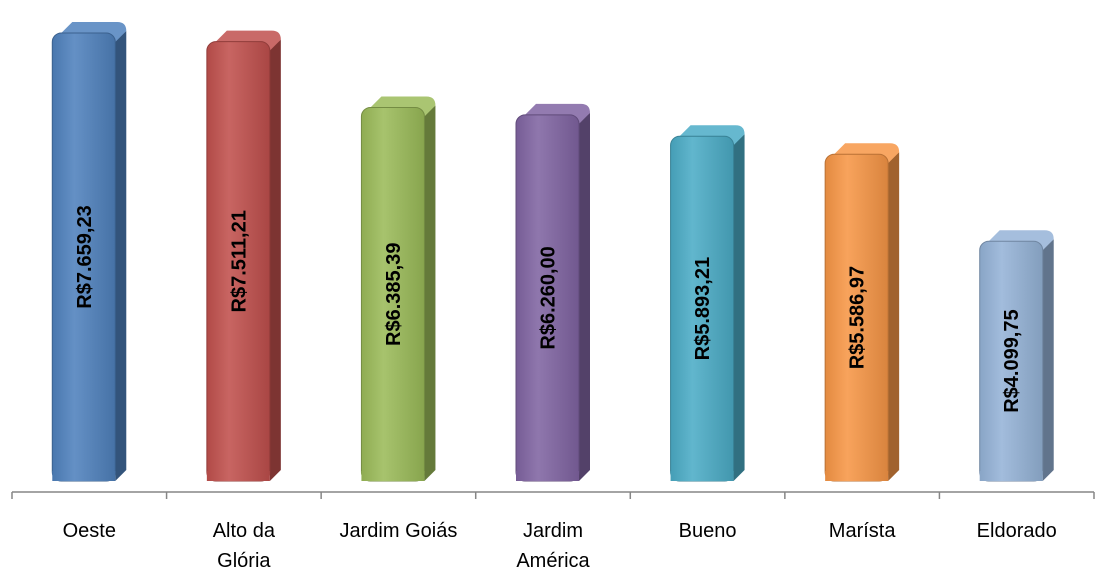 The width and height of the screenshot is (1105, 571). I want to click on bar: R$4.099,75, so click(1016, 356).